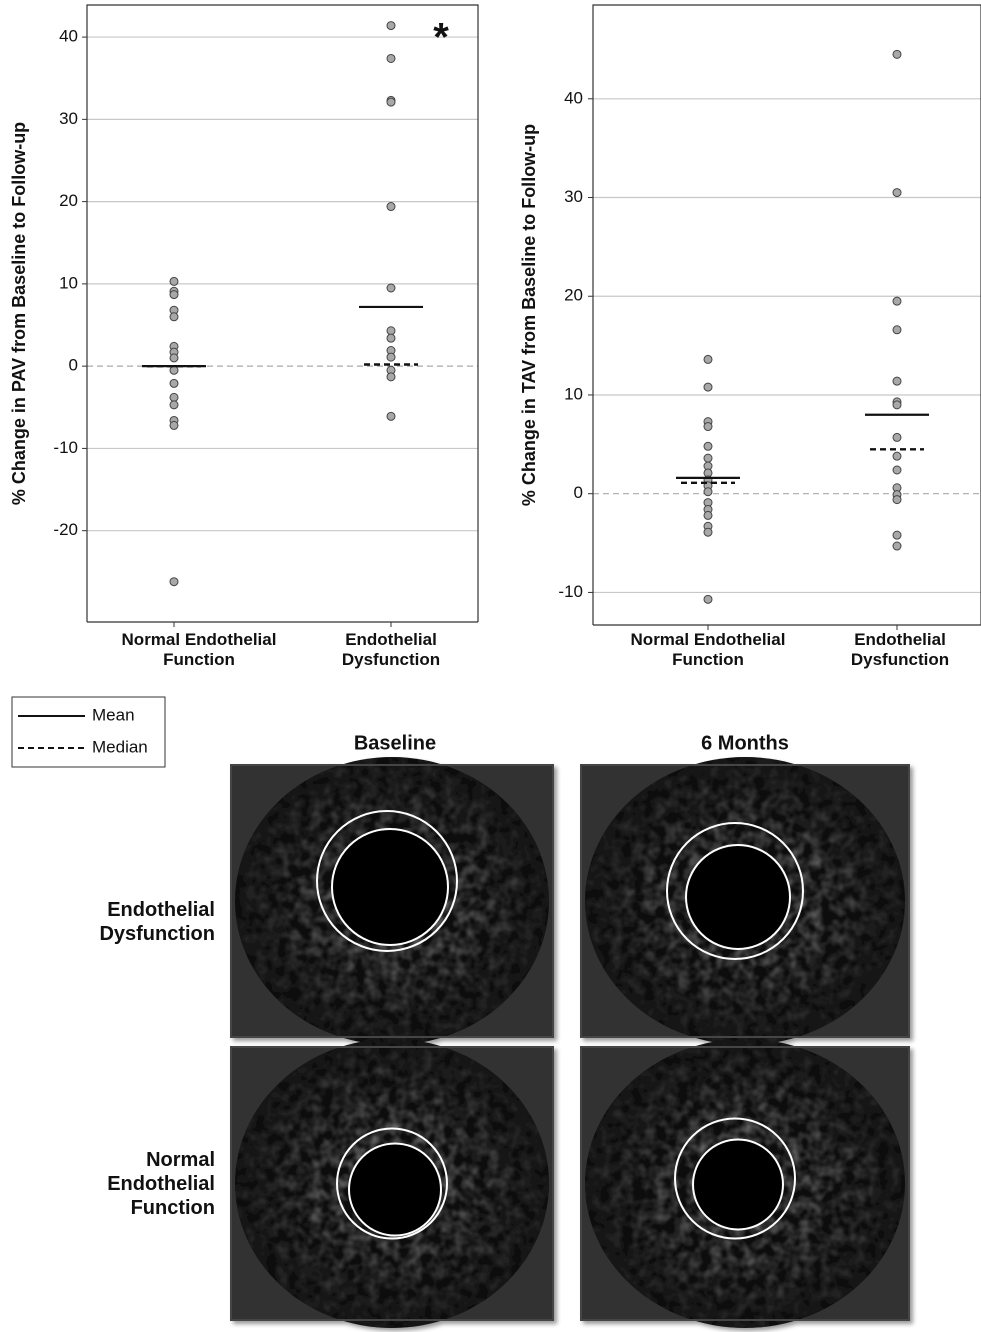 The width and height of the screenshot is (981, 1332). What do you see at coordinates (65, 529) in the screenshot?
I see `y-tick-label: -20` at bounding box center [65, 529].